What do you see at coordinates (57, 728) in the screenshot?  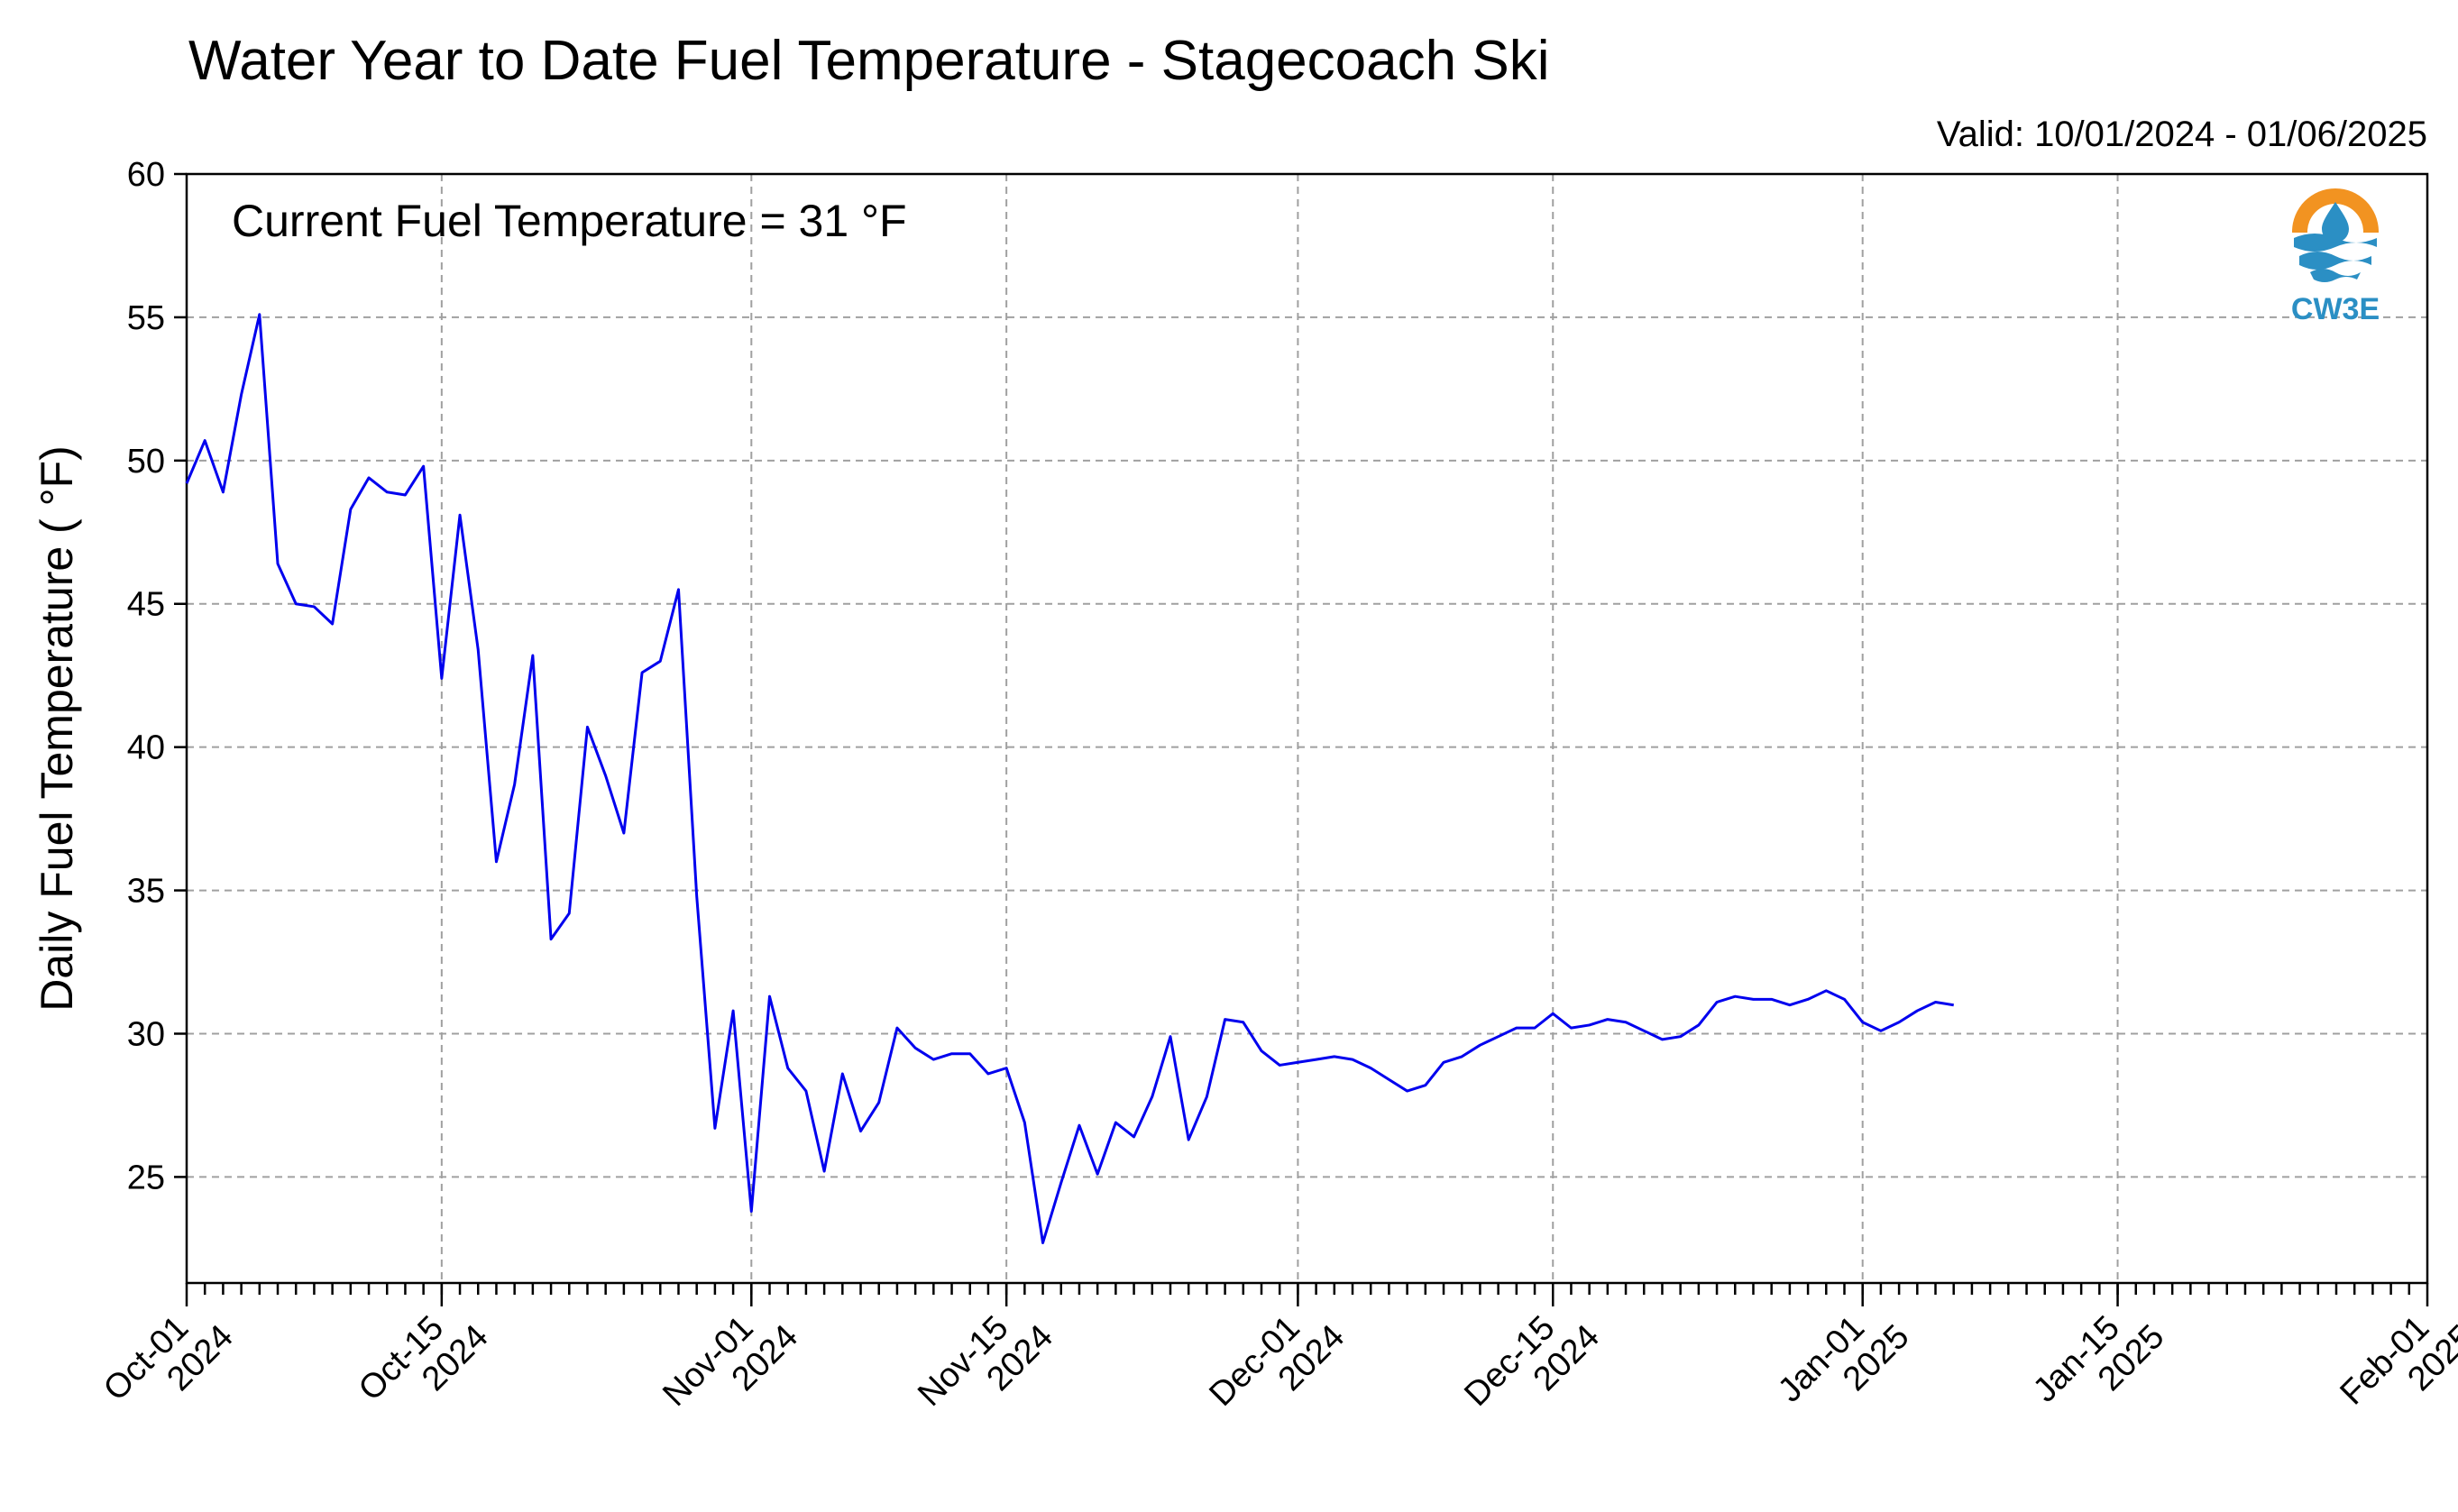 I see `y-axis-label: Daily Fuel Temperature ( °F)` at bounding box center [57, 728].